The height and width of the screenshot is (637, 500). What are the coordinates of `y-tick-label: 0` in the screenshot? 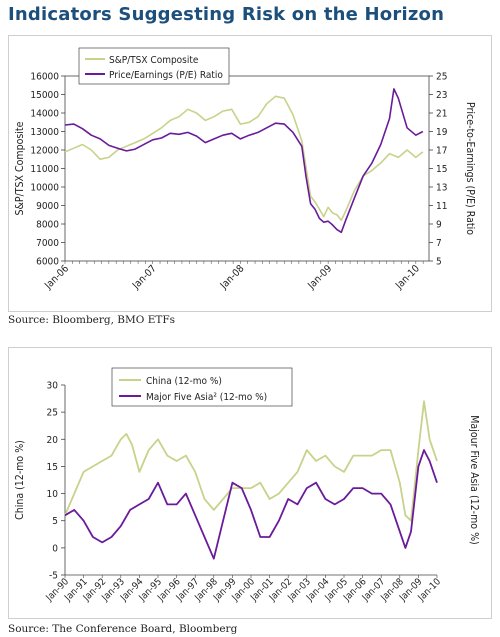 It's located at (55, 548).